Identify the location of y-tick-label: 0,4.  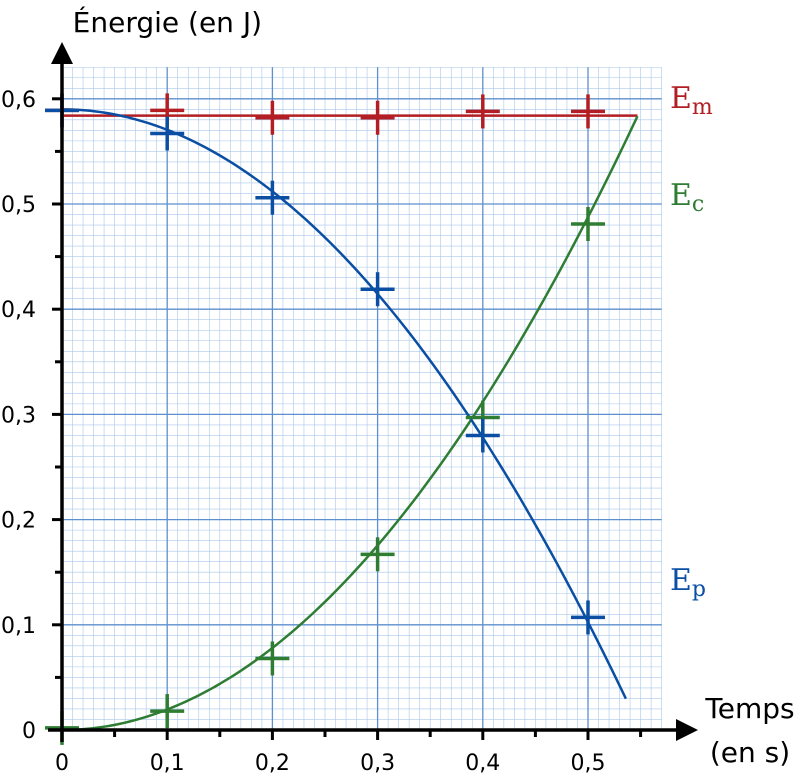
(18, 310).